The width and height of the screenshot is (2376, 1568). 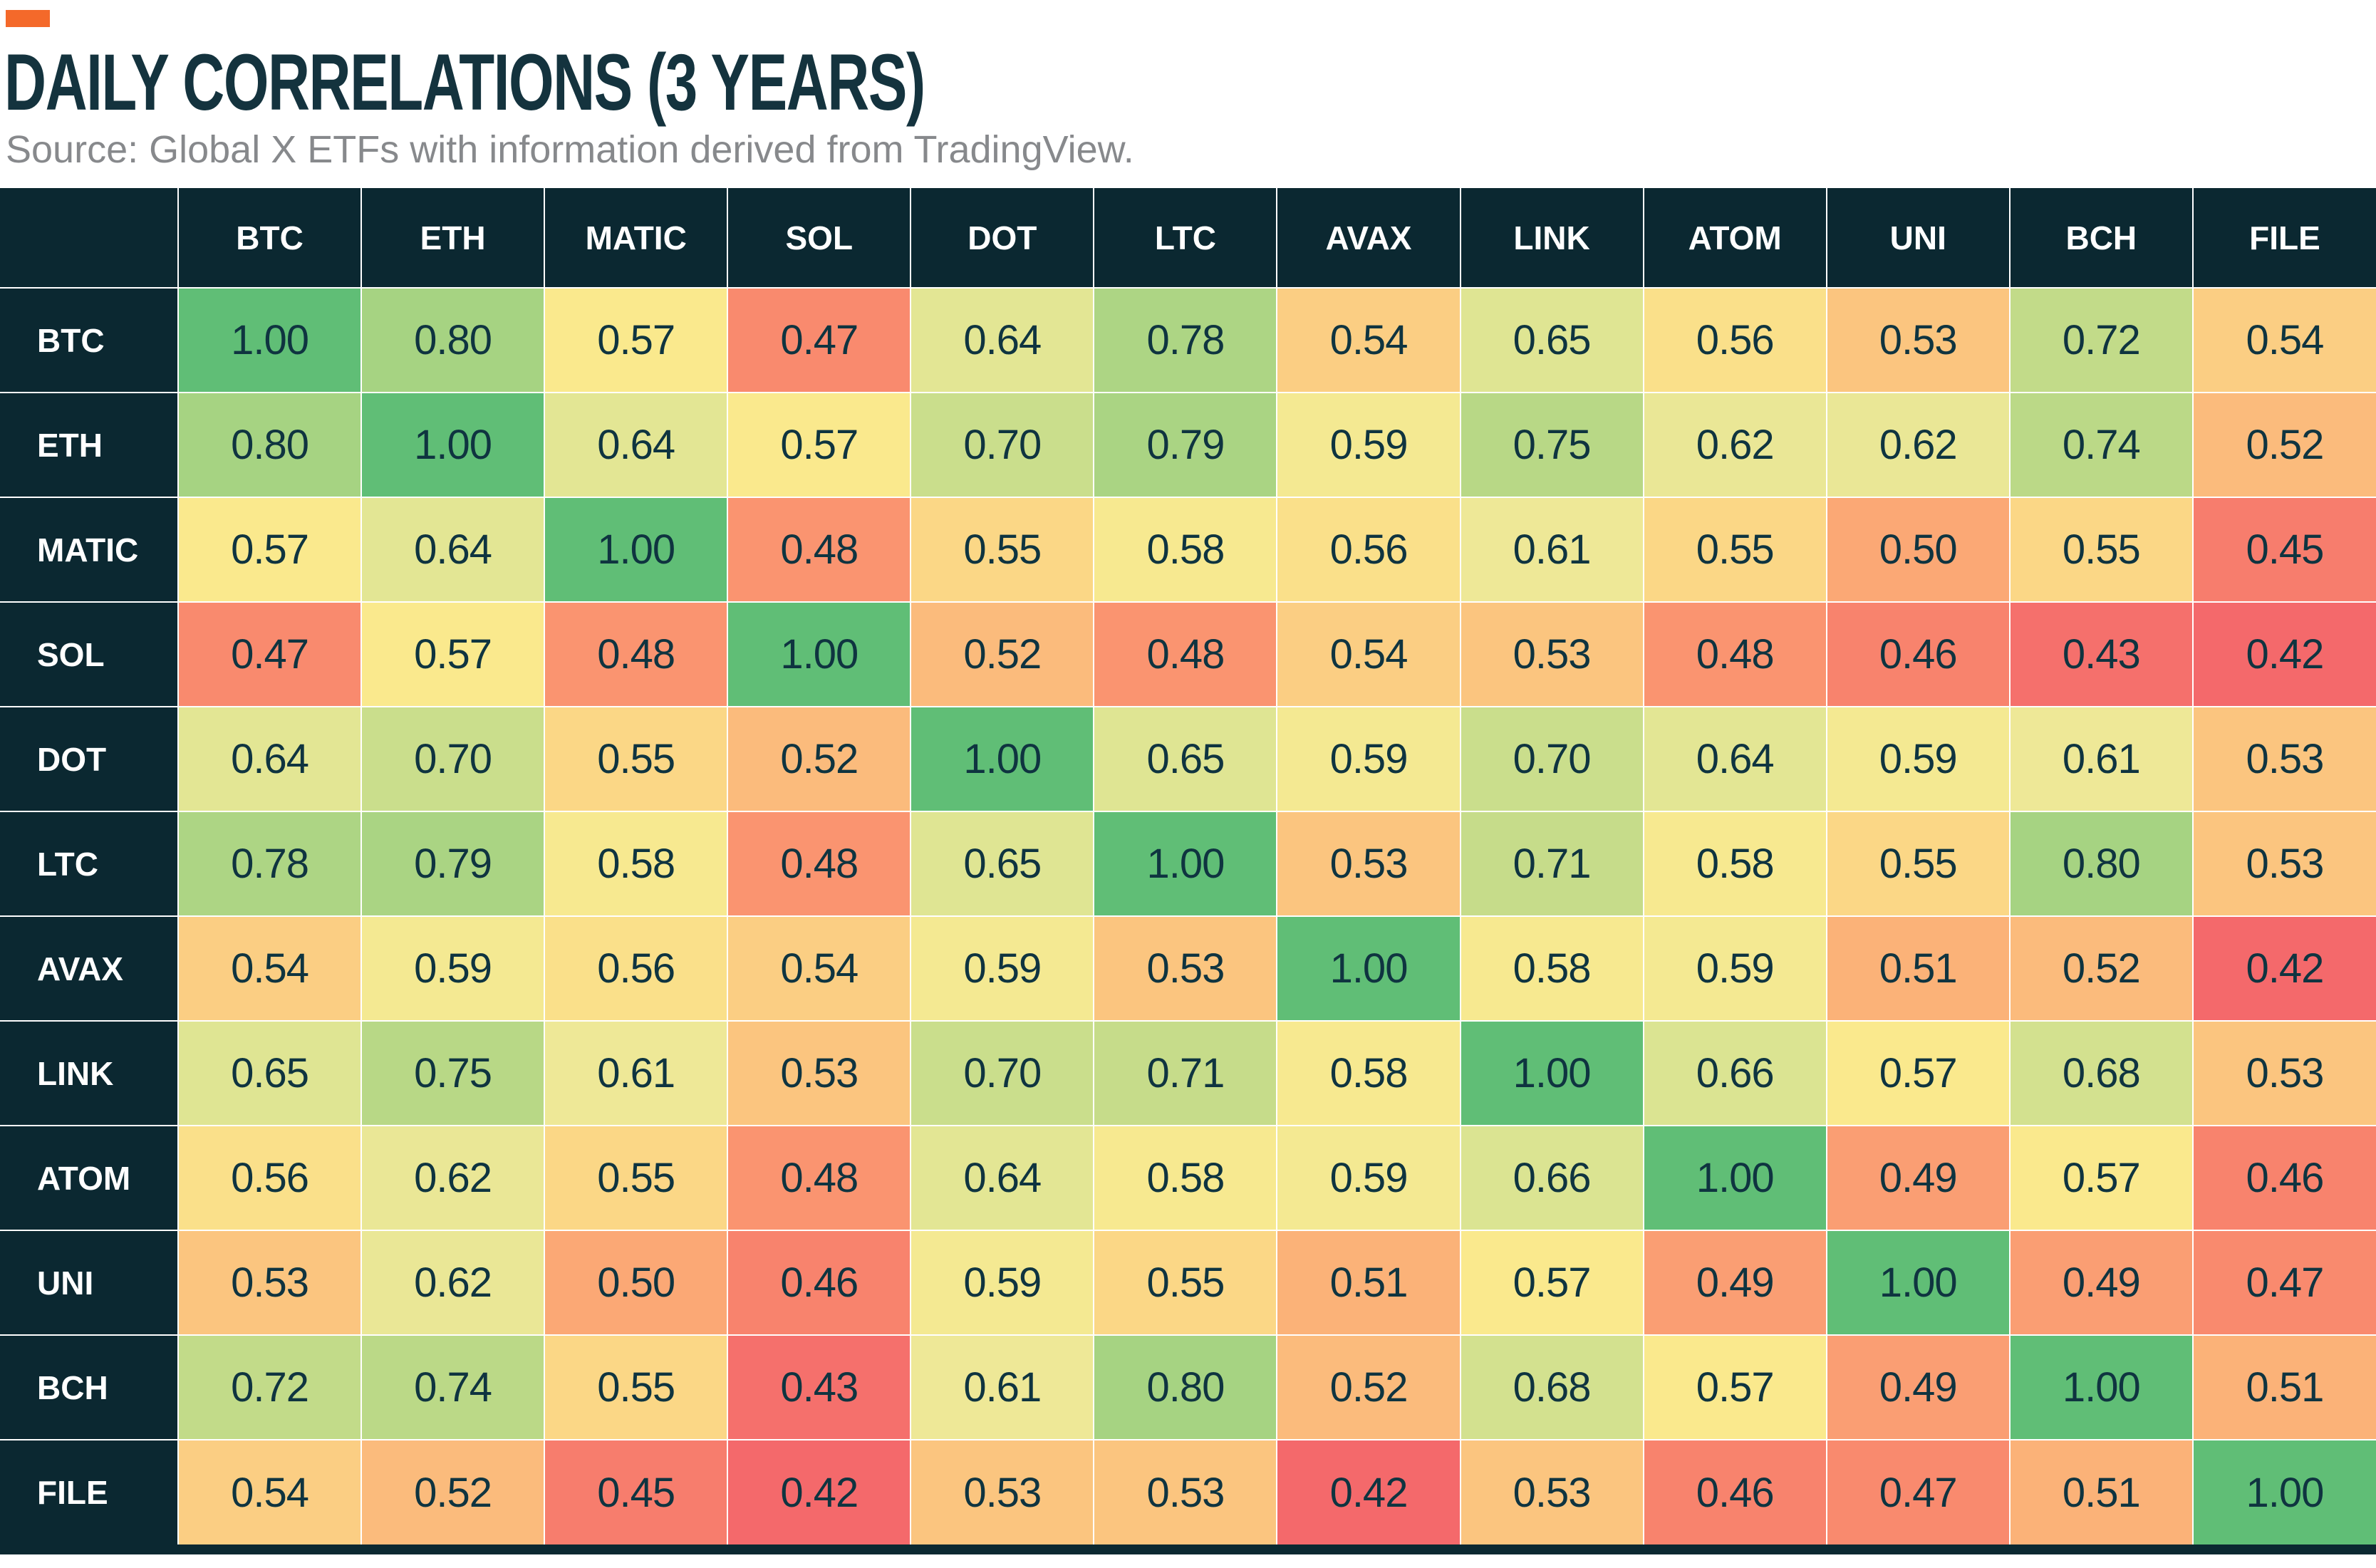 I want to click on cell-btc-ltc: 0.78, so click(x=1185, y=340).